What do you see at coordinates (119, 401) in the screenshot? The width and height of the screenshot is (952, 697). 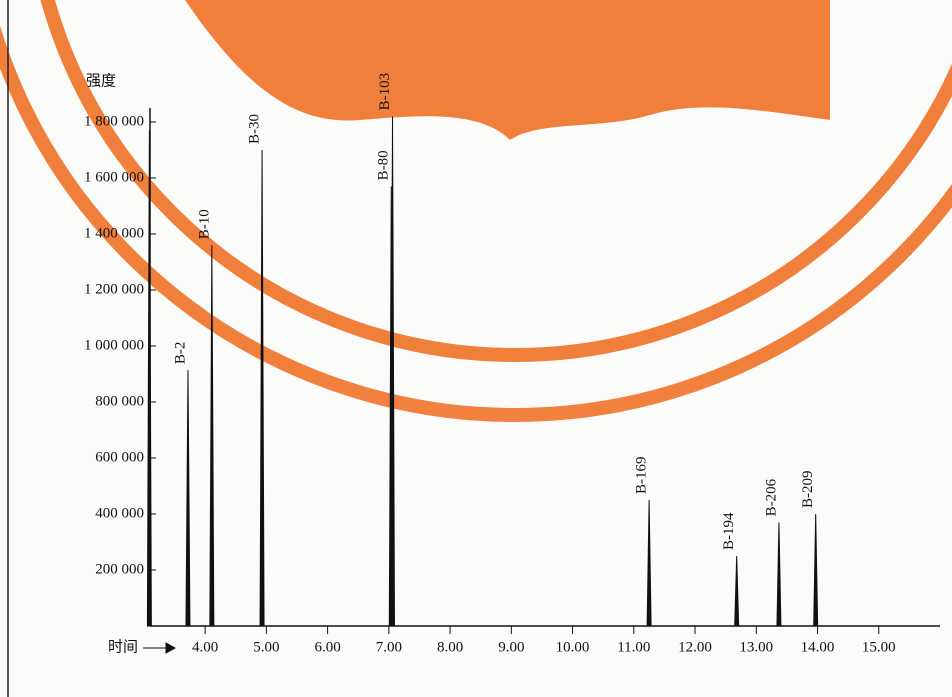 I see `y-tick-label: 800 000` at bounding box center [119, 401].